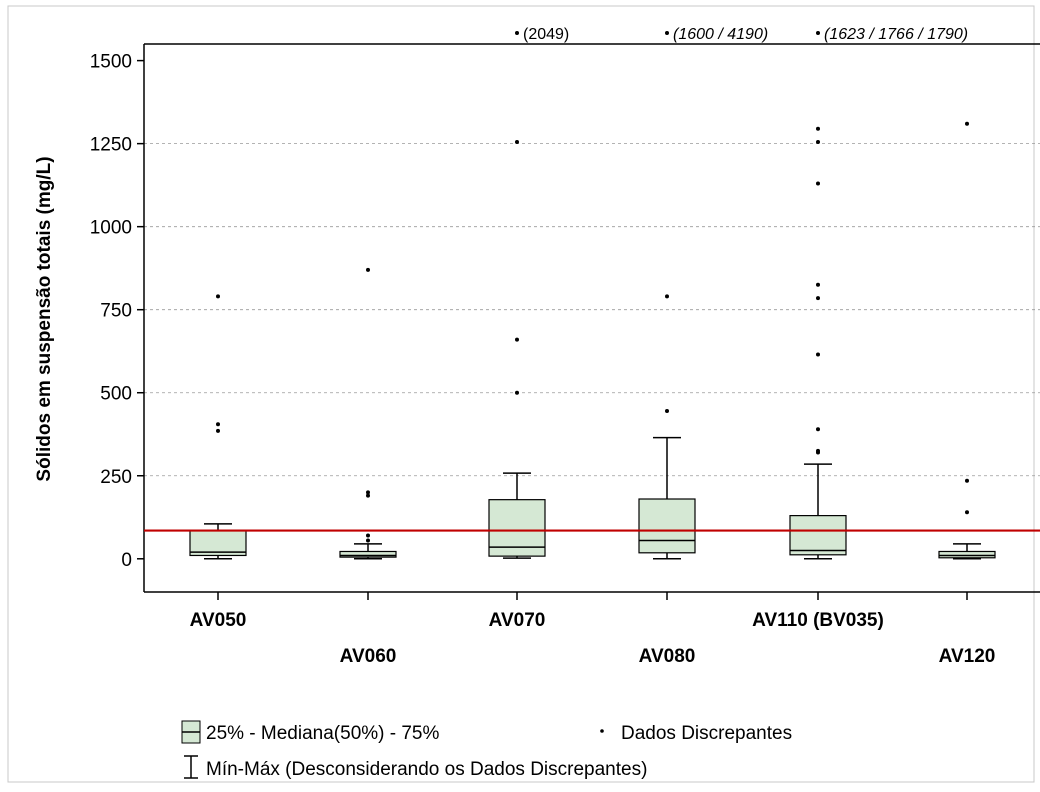 This screenshot has height=792, width=1040. Describe the element at coordinates (116, 311) in the screenshot. I see `y-tick-label: 750` at that location.